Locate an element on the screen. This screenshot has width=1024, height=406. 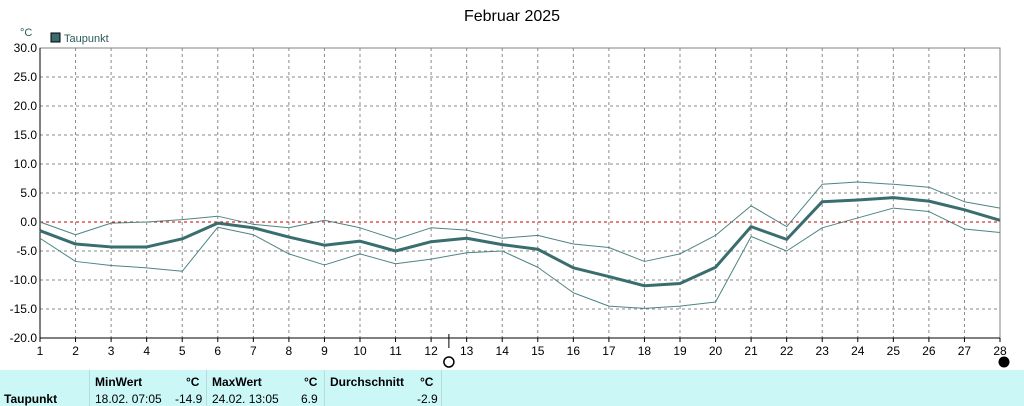
min-unit: °C is located at coordinates (193, 382).